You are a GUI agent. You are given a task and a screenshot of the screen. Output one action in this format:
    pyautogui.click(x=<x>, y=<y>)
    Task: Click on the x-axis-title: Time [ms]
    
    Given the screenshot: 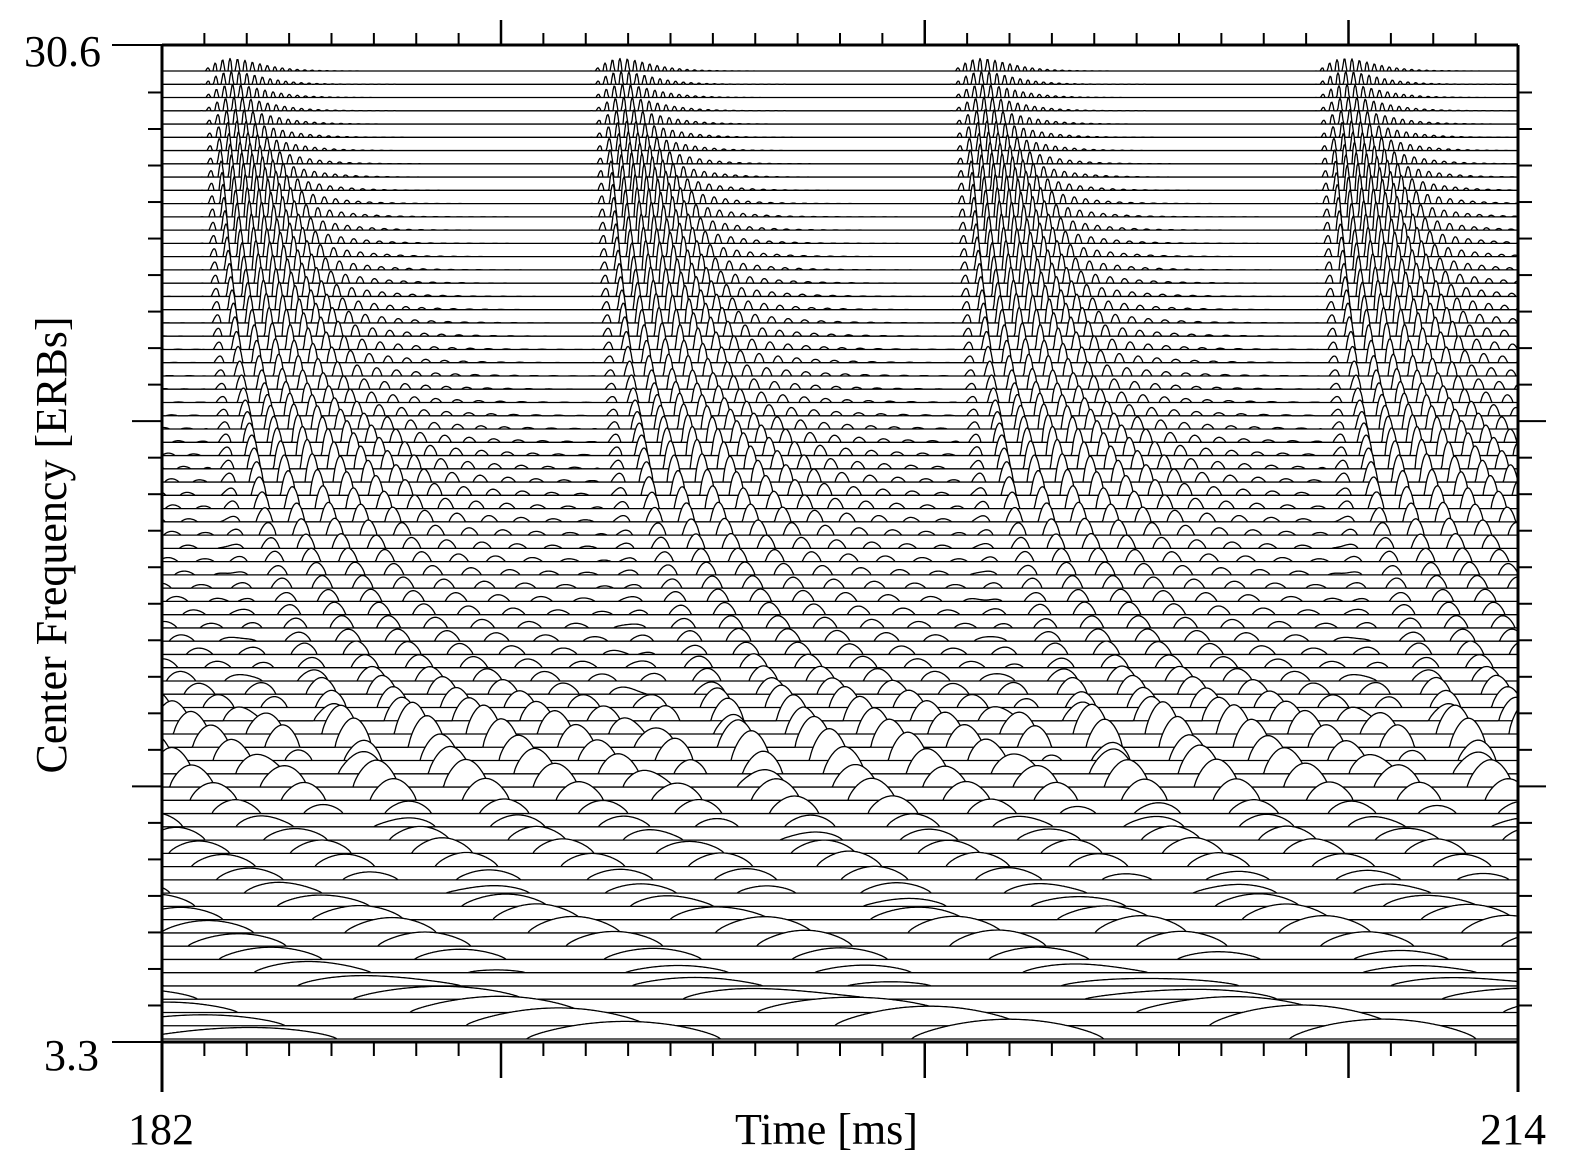 What is the action you would take?
    pyautogui.click(x=826, y=1129)
    